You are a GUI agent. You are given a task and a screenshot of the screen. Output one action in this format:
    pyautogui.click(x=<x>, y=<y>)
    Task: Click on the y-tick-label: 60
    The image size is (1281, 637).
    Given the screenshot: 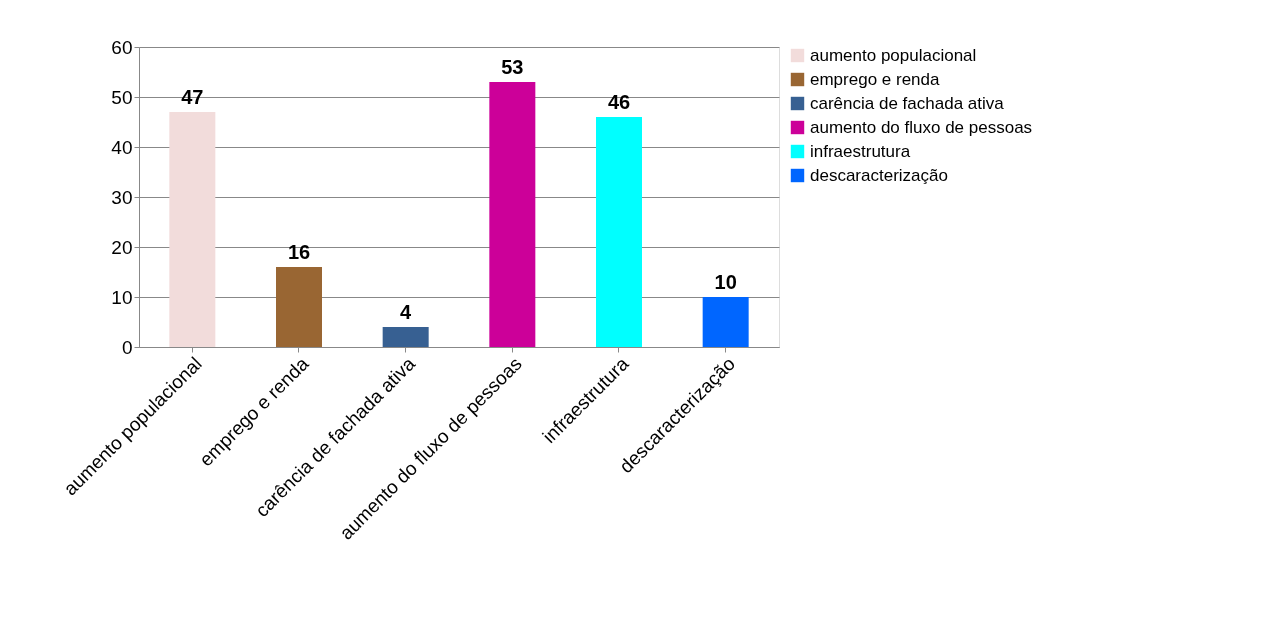 What is the action you would take?
    pyautogui.click(x=122, y=47)
    